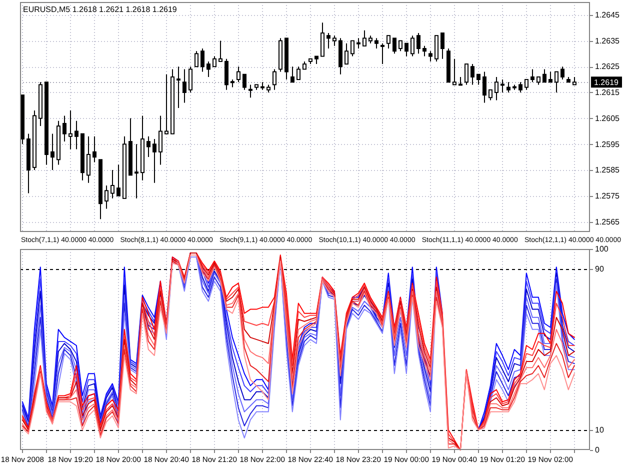 This screenshot has height=469, width=625. Describe the element at coordinates (599, 269) in the screenshot. I see `y-tick-label: 90` at that location.